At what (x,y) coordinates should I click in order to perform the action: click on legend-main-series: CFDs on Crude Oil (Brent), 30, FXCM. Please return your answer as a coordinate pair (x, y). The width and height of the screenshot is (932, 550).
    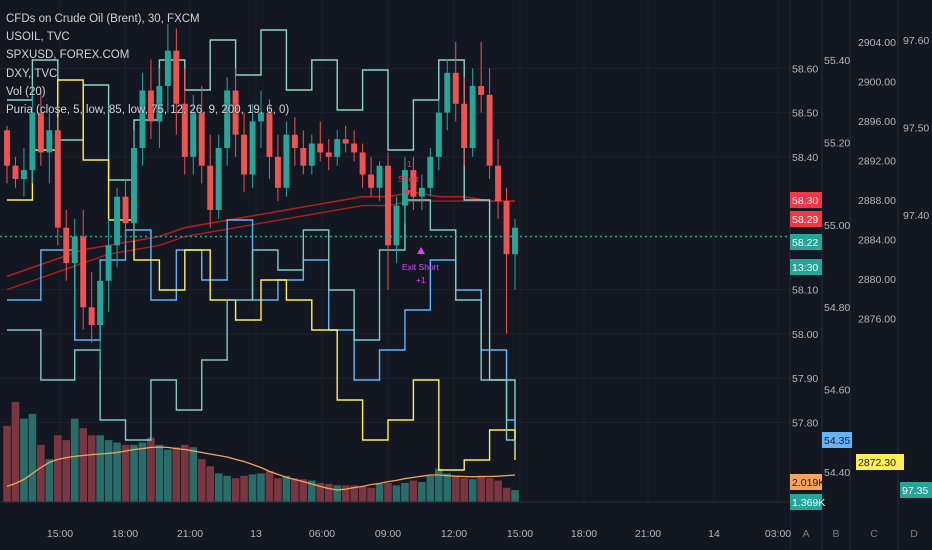
    Looking at the image, I should click on (103, 19).